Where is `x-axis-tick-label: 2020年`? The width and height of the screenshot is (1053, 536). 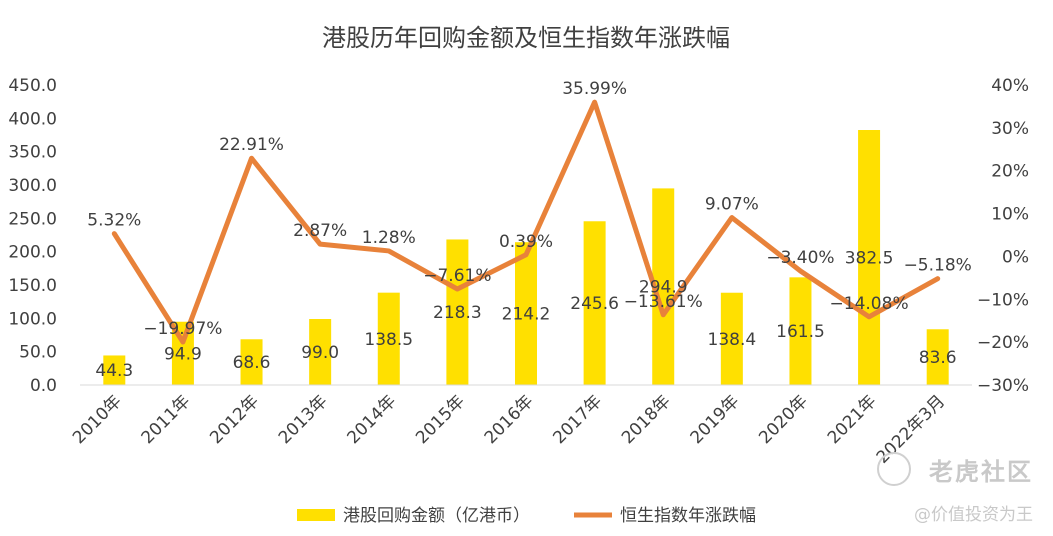
x-axis-tick-label: 2020年 is located at coordinates (783, 419).